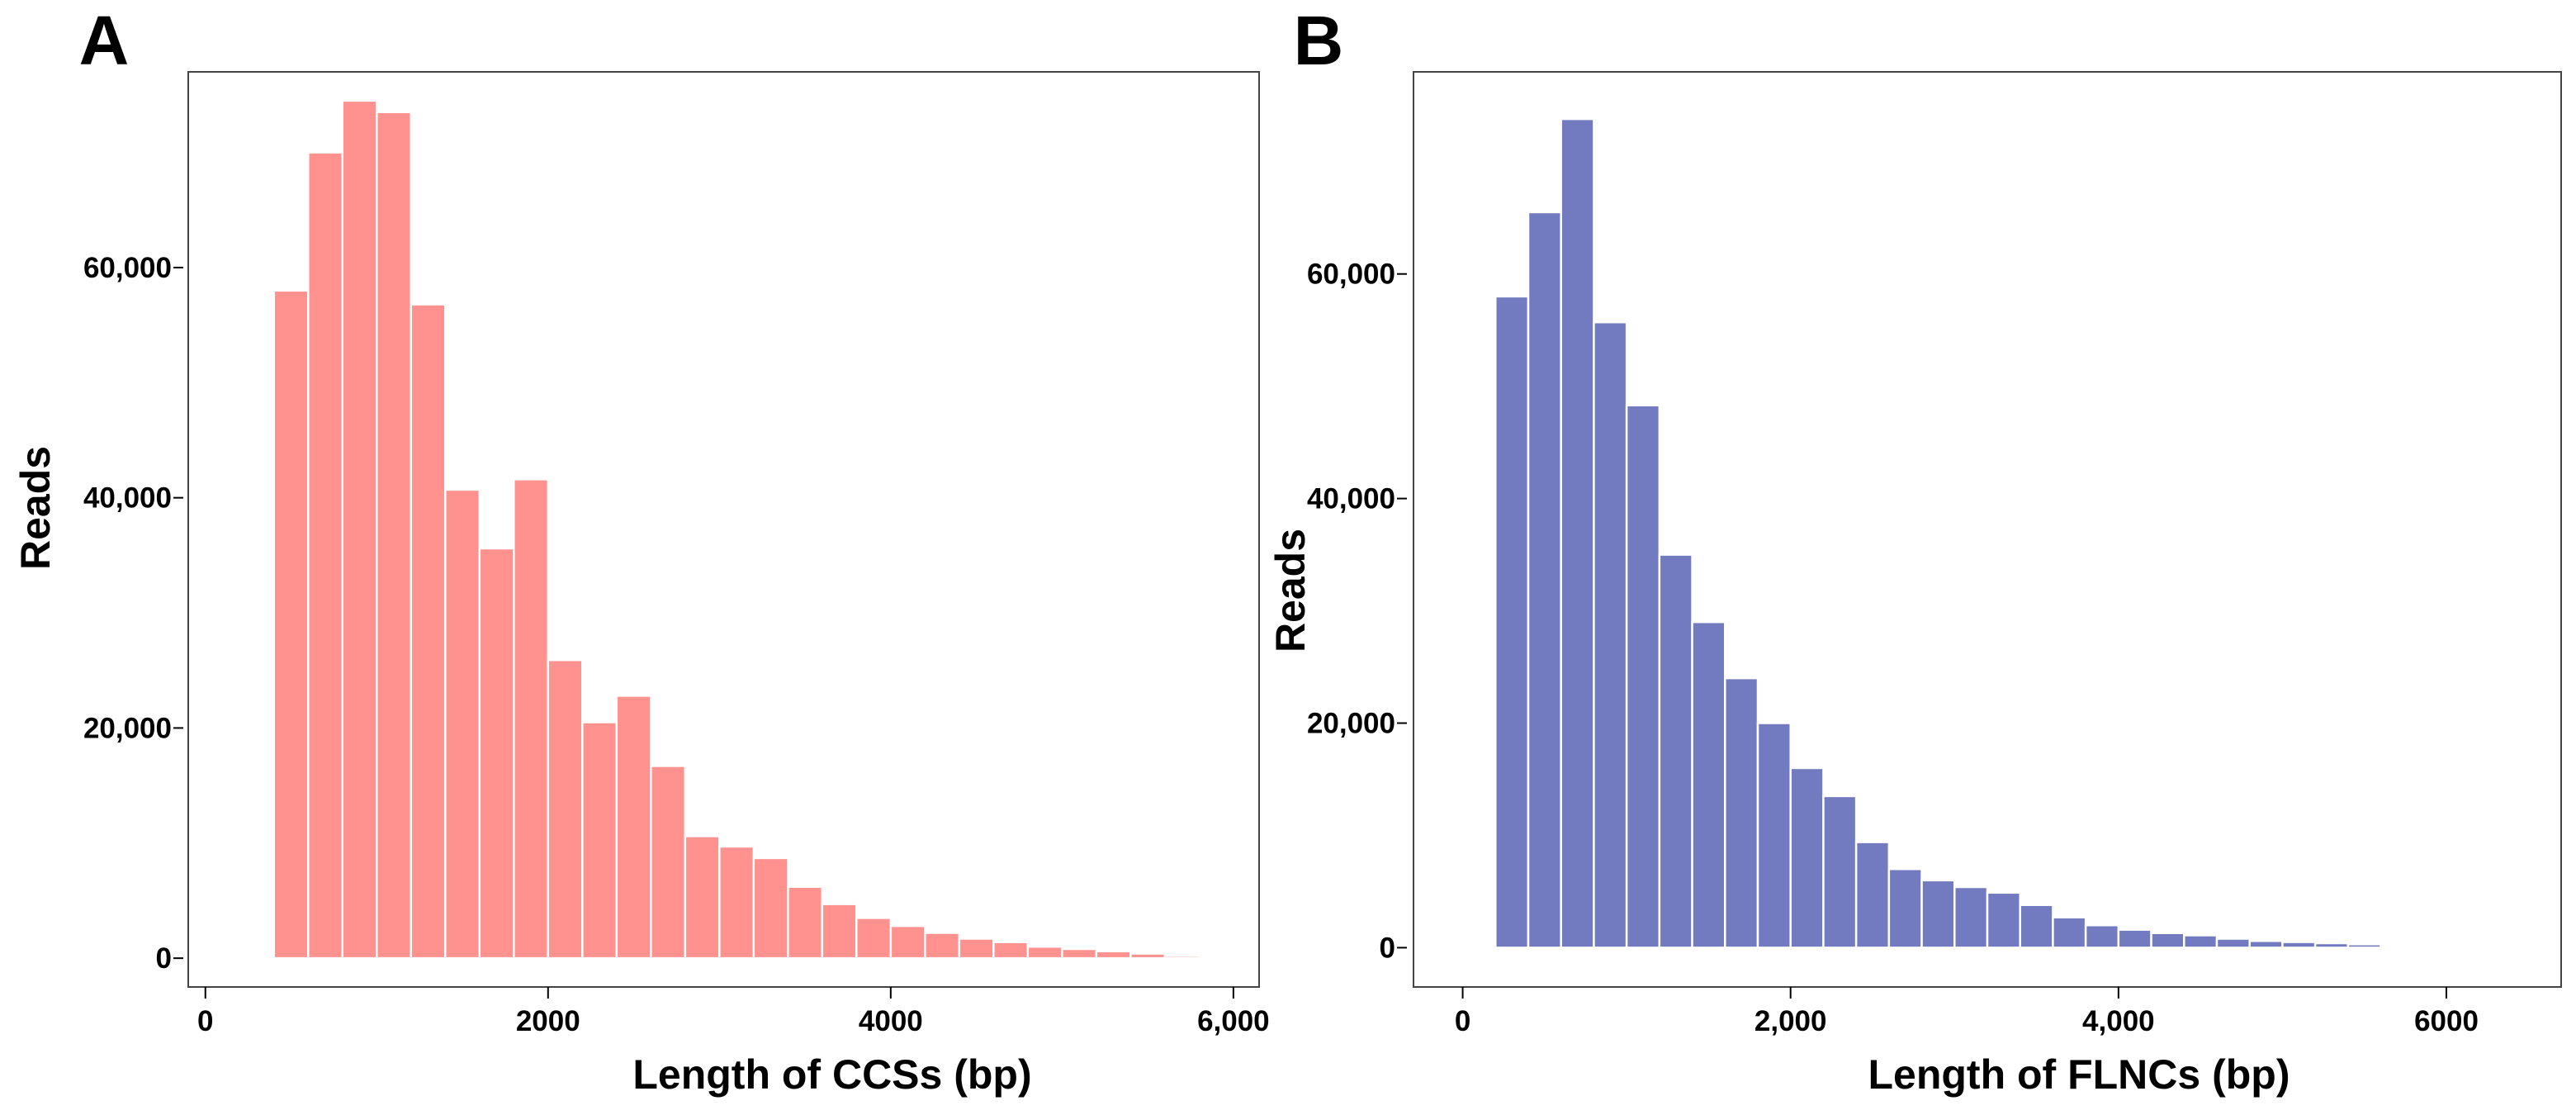  What do you see at coordinates (831, 1074) in the screenshot?
I see `x-axis-title: Length of CCSs (bp)` at bounding box center [831, 1074].